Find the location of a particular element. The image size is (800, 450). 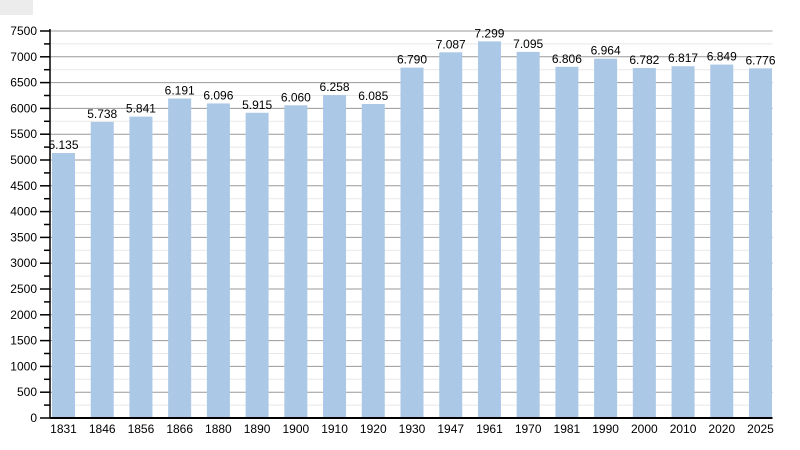

bar-value-label: 6.964 is located at coordinates (606, 51).